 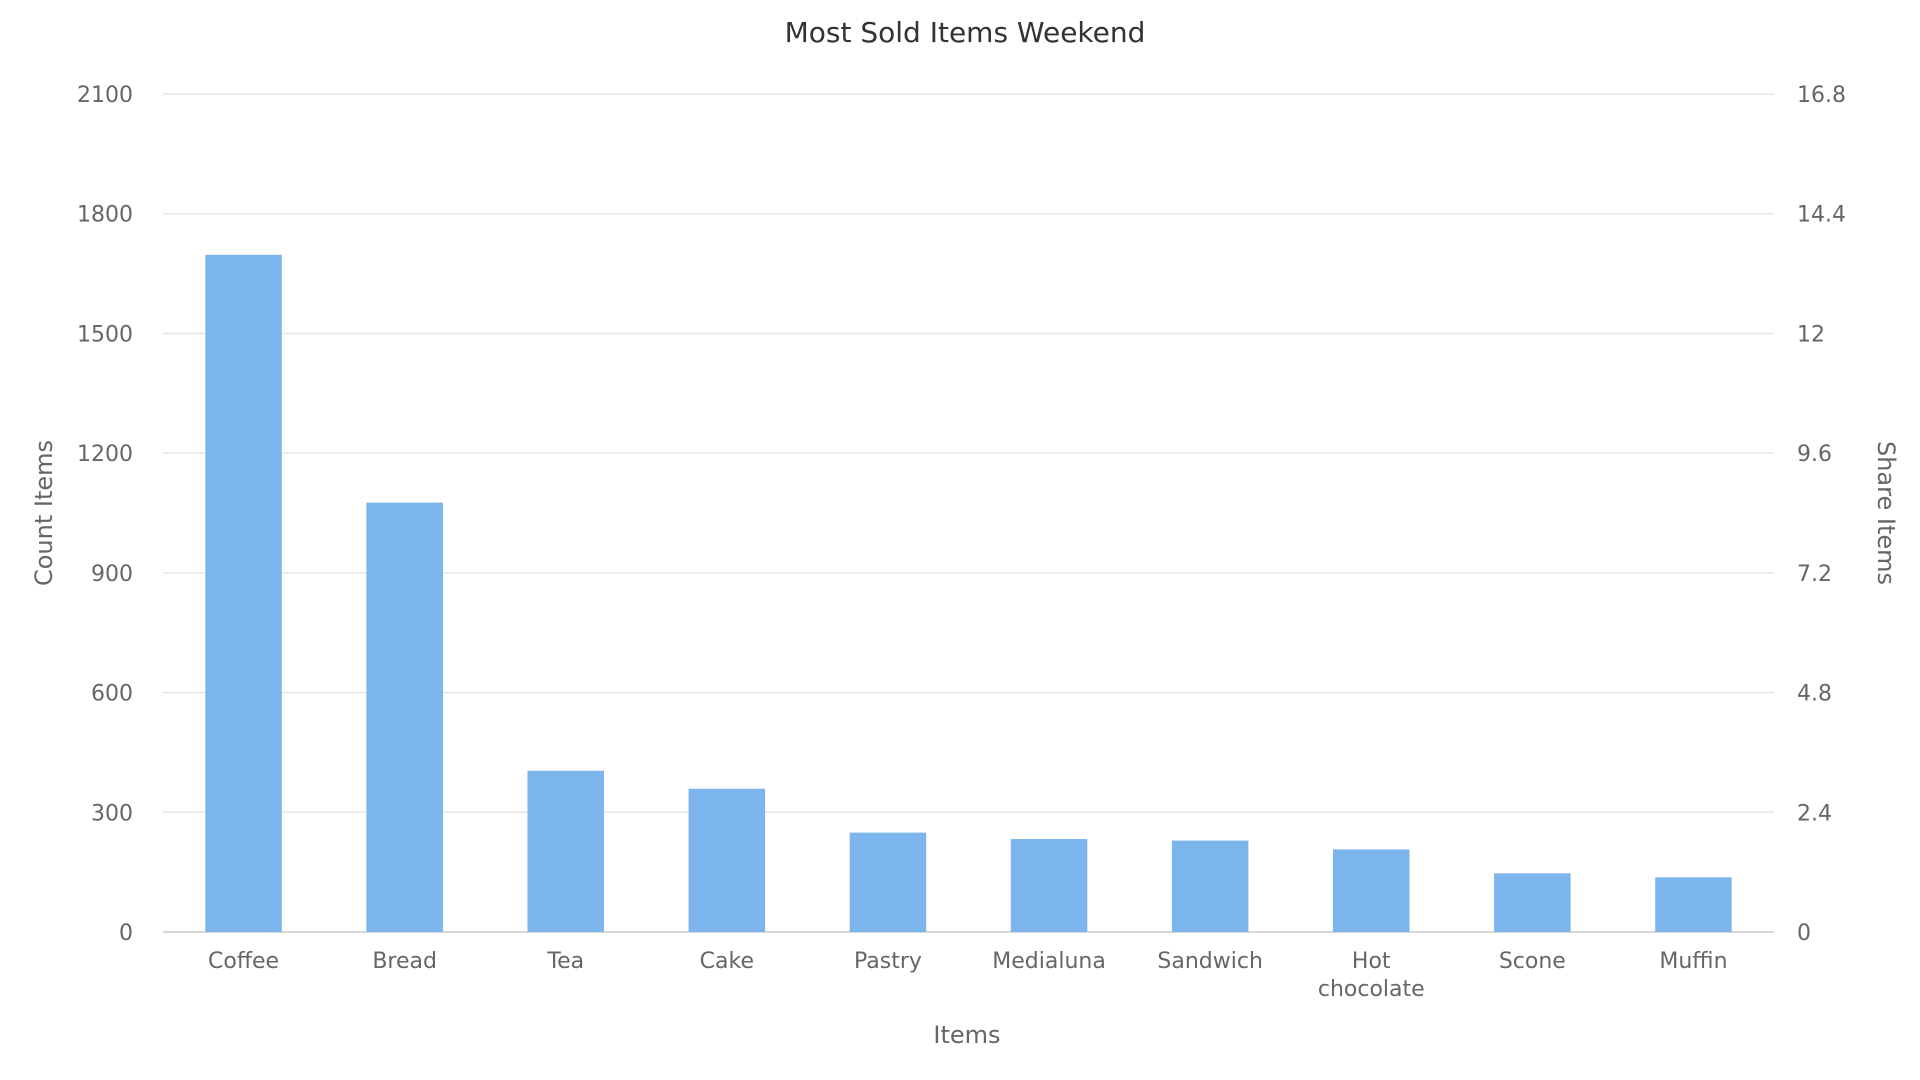 What do you see at coordinates (1814, 454) in the screenshot?
I see `y2-tick-label: 9.6` at bounding box center [1814, 454].